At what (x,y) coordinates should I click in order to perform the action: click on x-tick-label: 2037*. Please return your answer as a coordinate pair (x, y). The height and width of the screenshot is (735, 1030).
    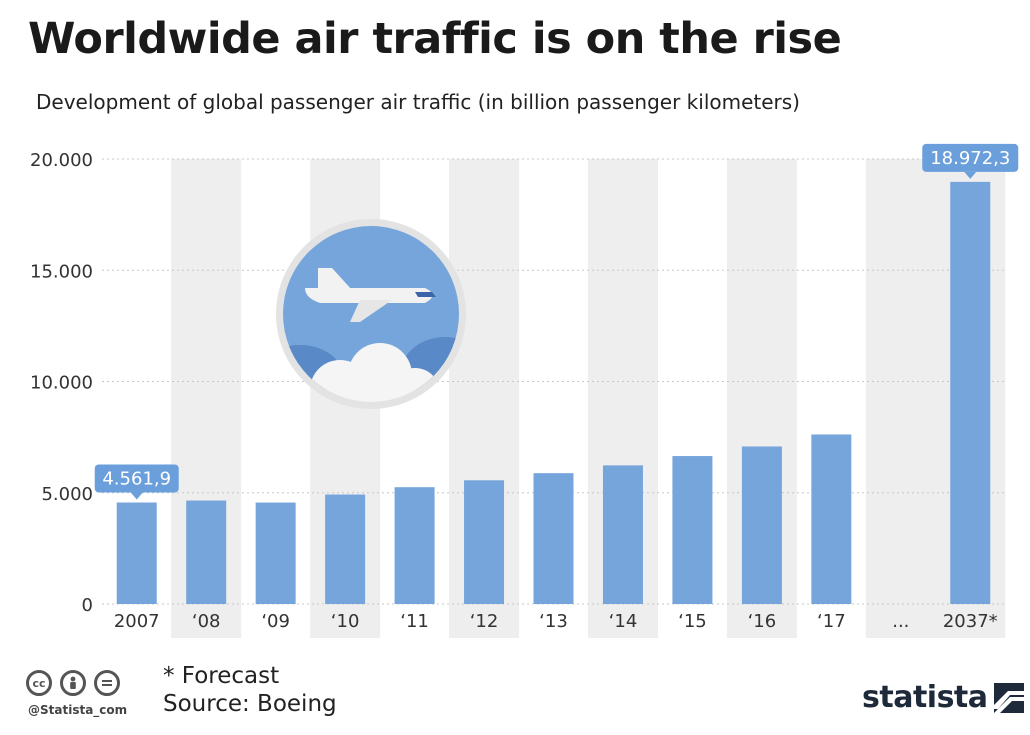
    Looking at the image, I should click on (970, 621).